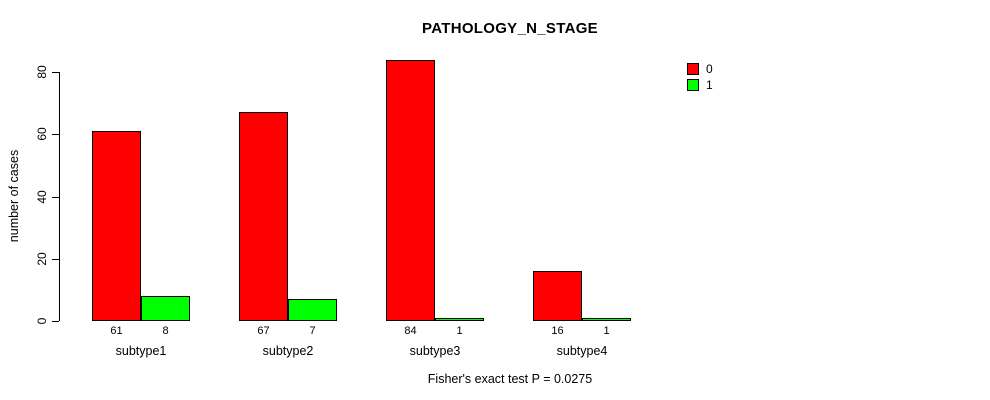  I want to click on y-tick-label: 40, so click(42, 196).